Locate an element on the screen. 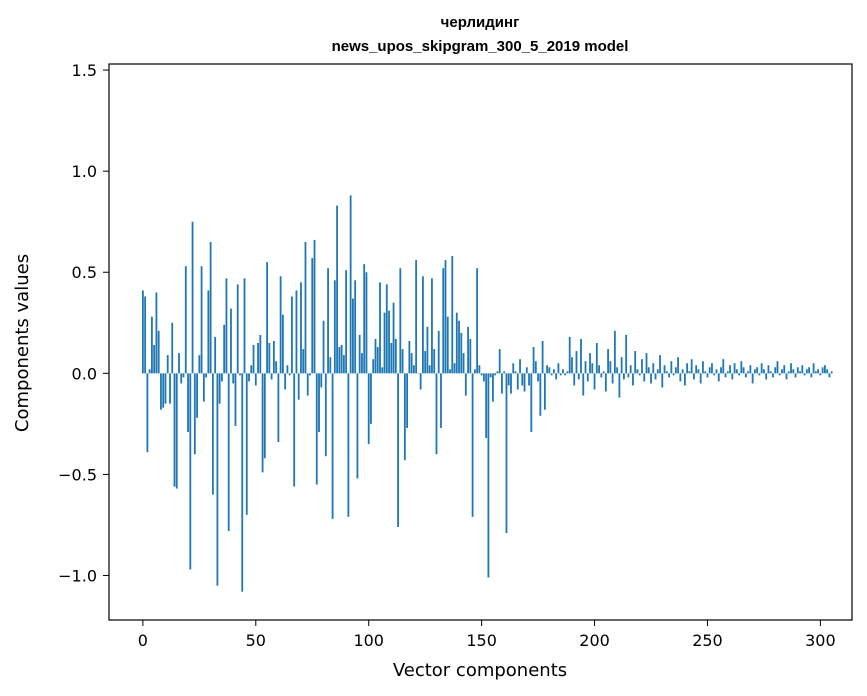 This screenshot has width=867, height=696. y-tick-label: 0.0 is located at coordinates (84, 373).